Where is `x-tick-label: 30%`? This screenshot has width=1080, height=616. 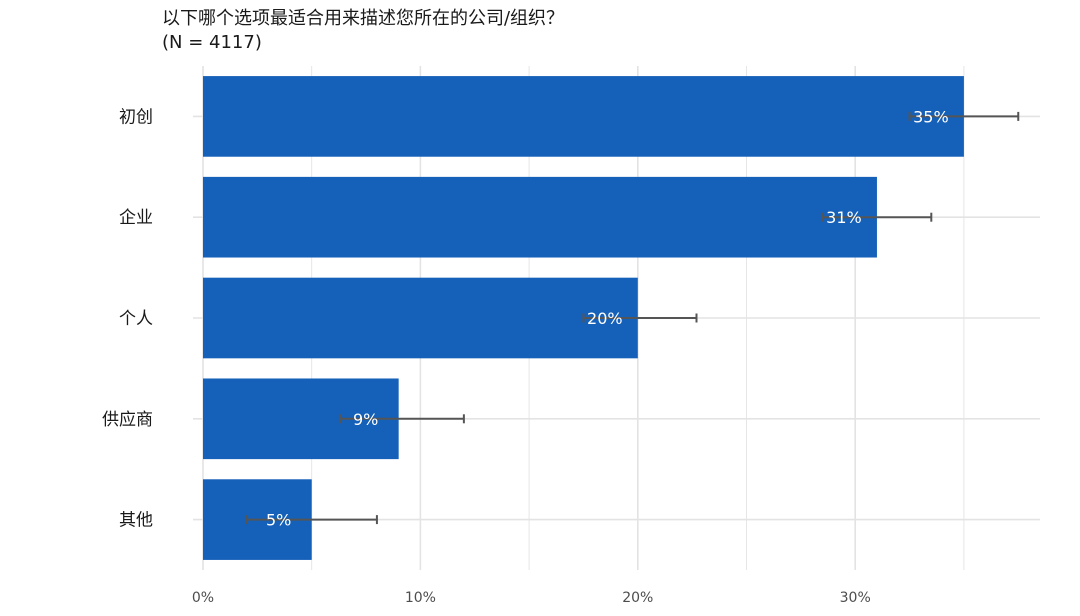
x-tick-label: 30% is located at coordinates (855, 598).